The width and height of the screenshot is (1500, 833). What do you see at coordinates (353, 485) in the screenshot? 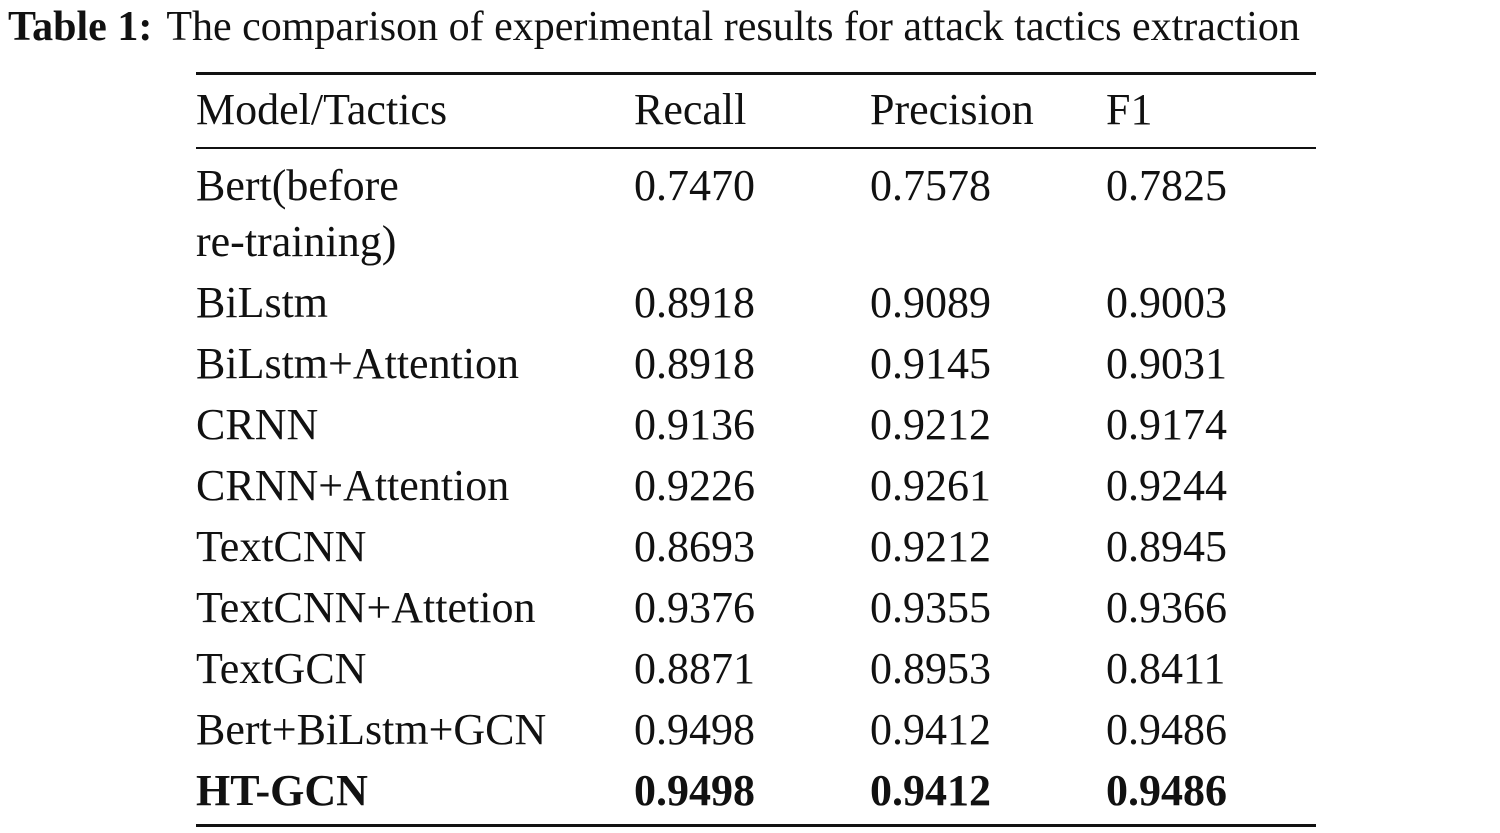
I see `model-cell: CRNN+Attention` at bounding box center [353, 485].